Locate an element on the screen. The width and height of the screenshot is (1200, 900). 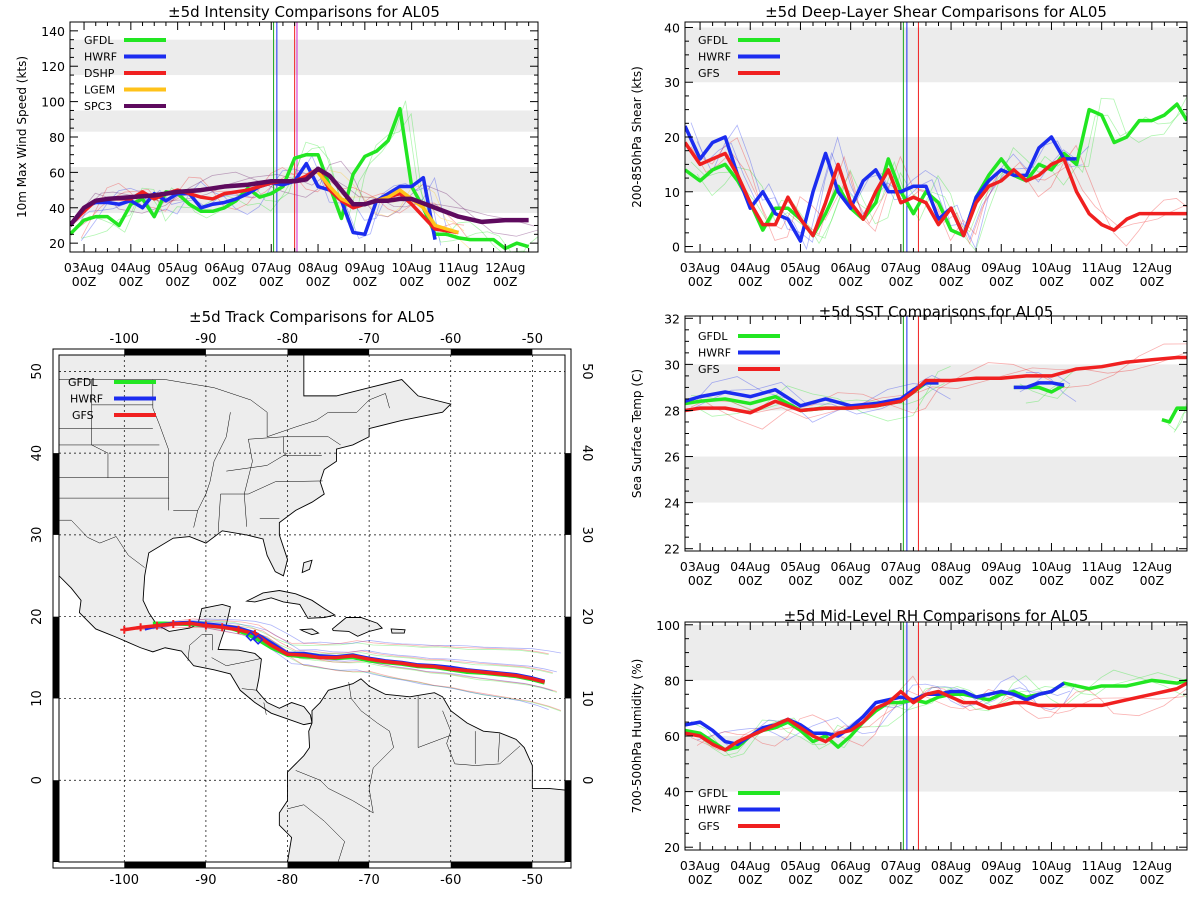
y-tick-label: 32 is located at coordinates (672, 318).